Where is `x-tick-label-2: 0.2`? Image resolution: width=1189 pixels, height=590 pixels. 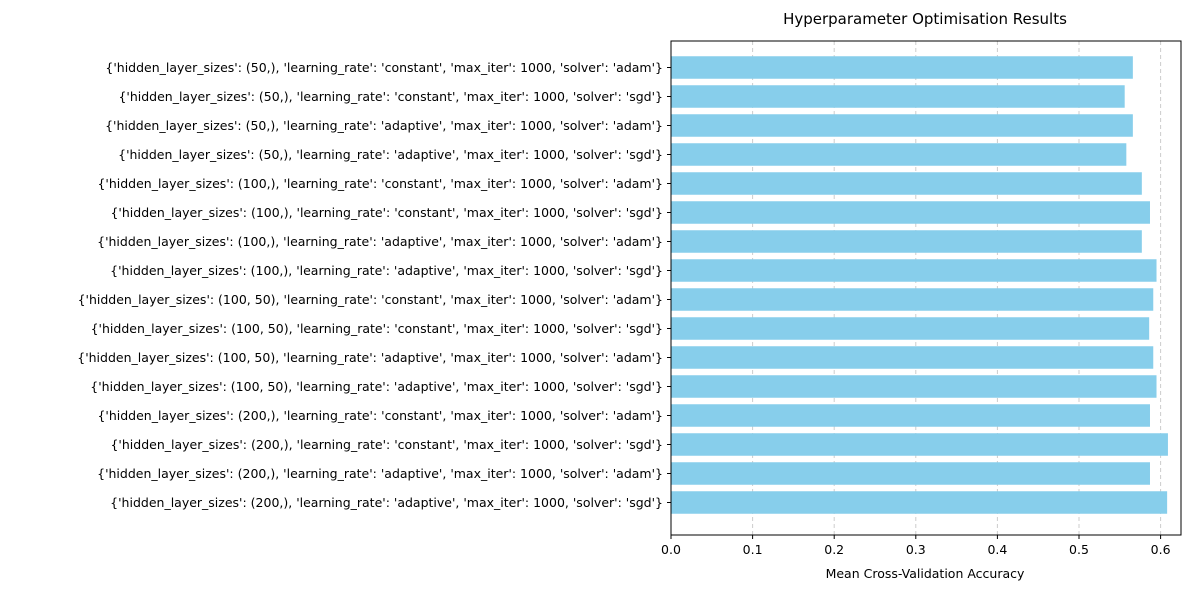
x-tick-label-2: 0.2 is located at coordinates (834, 549).